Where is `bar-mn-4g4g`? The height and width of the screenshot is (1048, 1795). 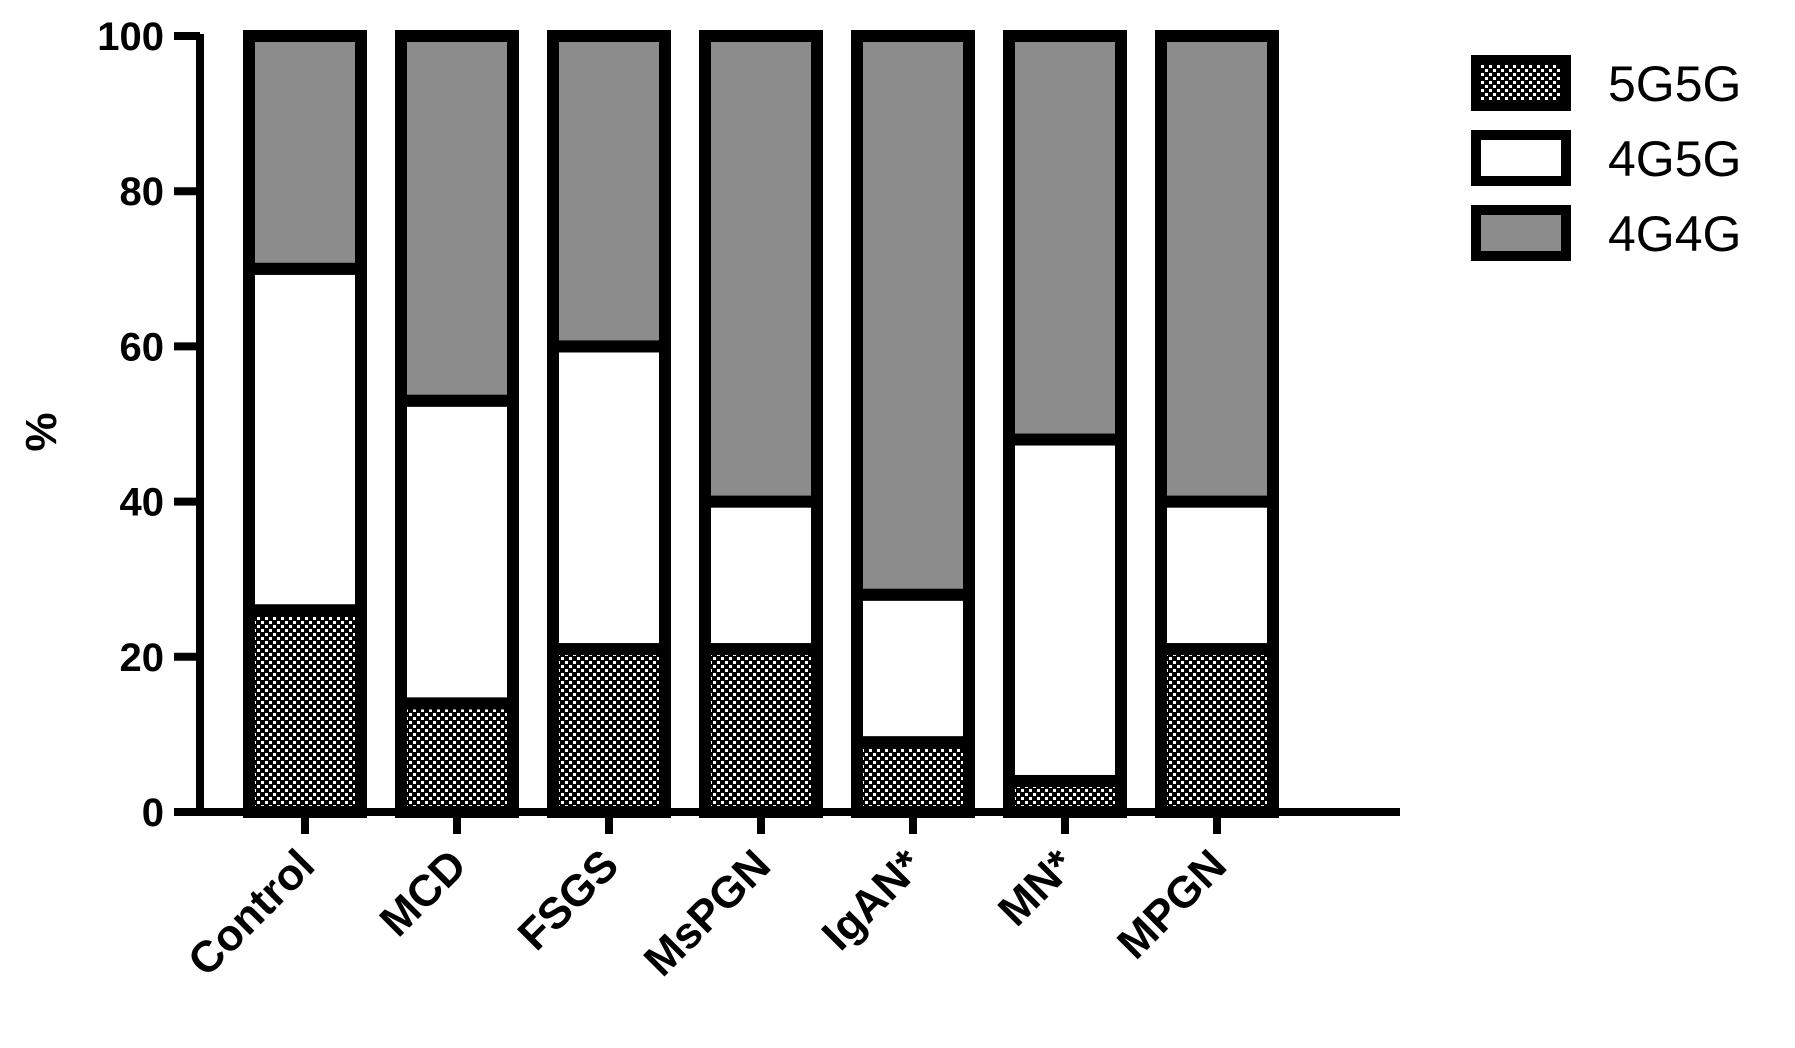
bar-mn-4g4g is located at coordinates (1065, 238).